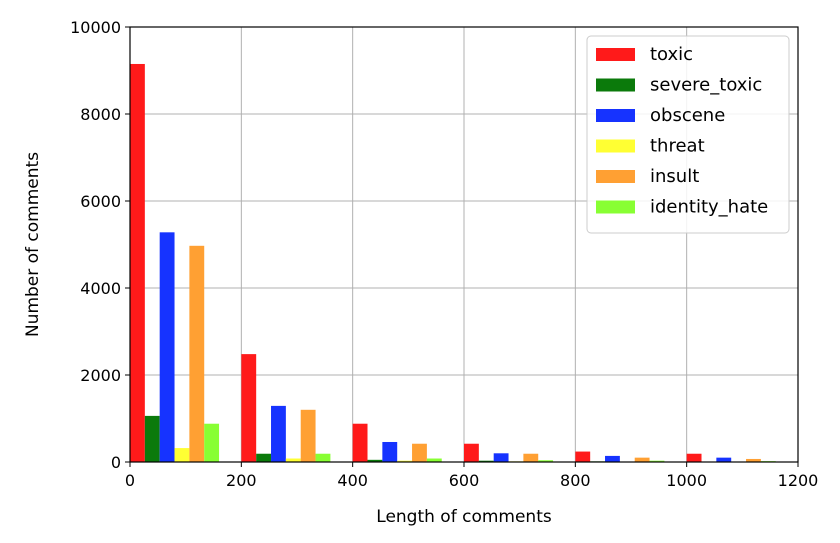 The height and width of the screenshot is (543, 840). I want to click on y-tick-label: 8000, so click(100, 114).